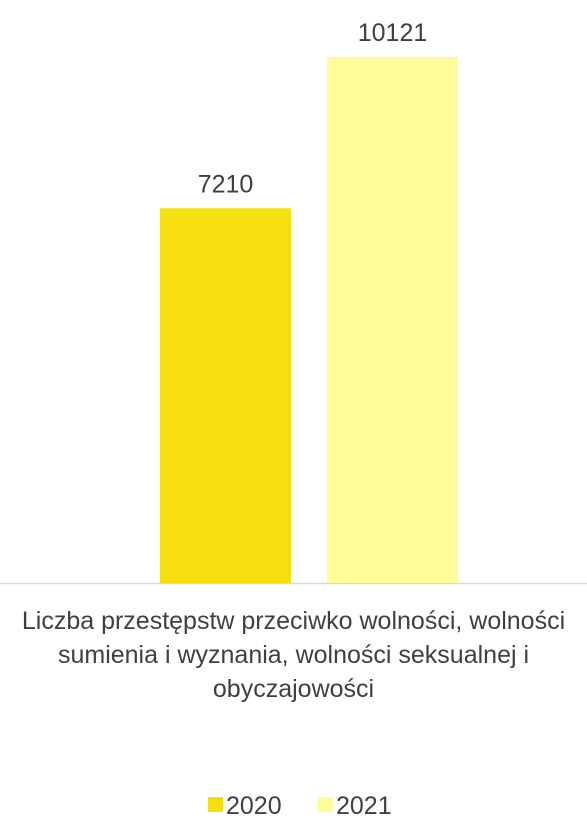 Image resolution: width=587 pixels, height=823 pixels. What do you see at coordinates (393, 33) in the screenshot?
I see `data-label: 10121` at bounding box center [393, 33].